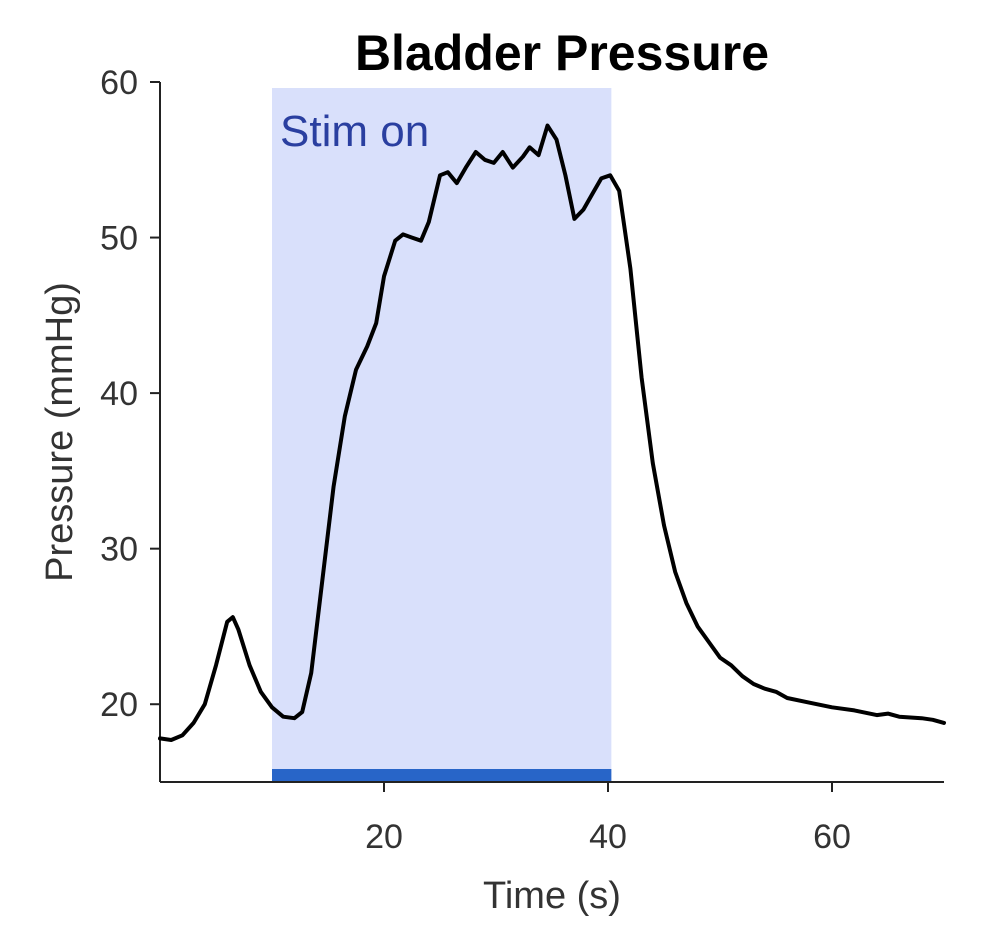  I want to click on stim-on-label: Stim on, so click(354, 131).